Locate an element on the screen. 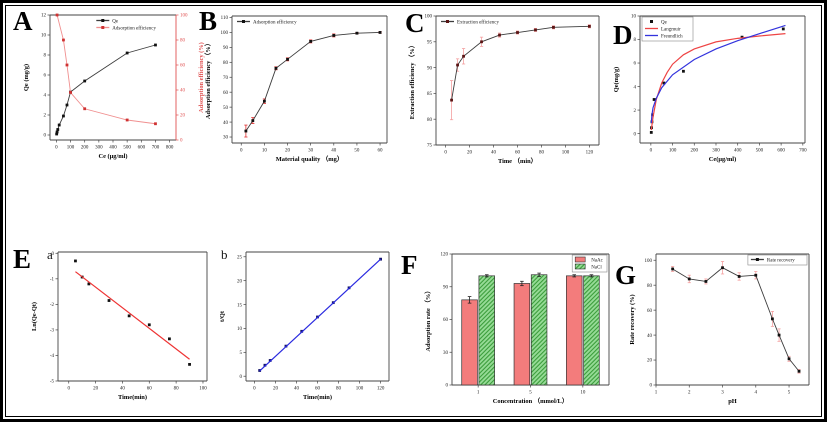 This screenshot has width=827, height=422. svg-text: Adsorption efficiency (%) is located at coordinates (201, 77).